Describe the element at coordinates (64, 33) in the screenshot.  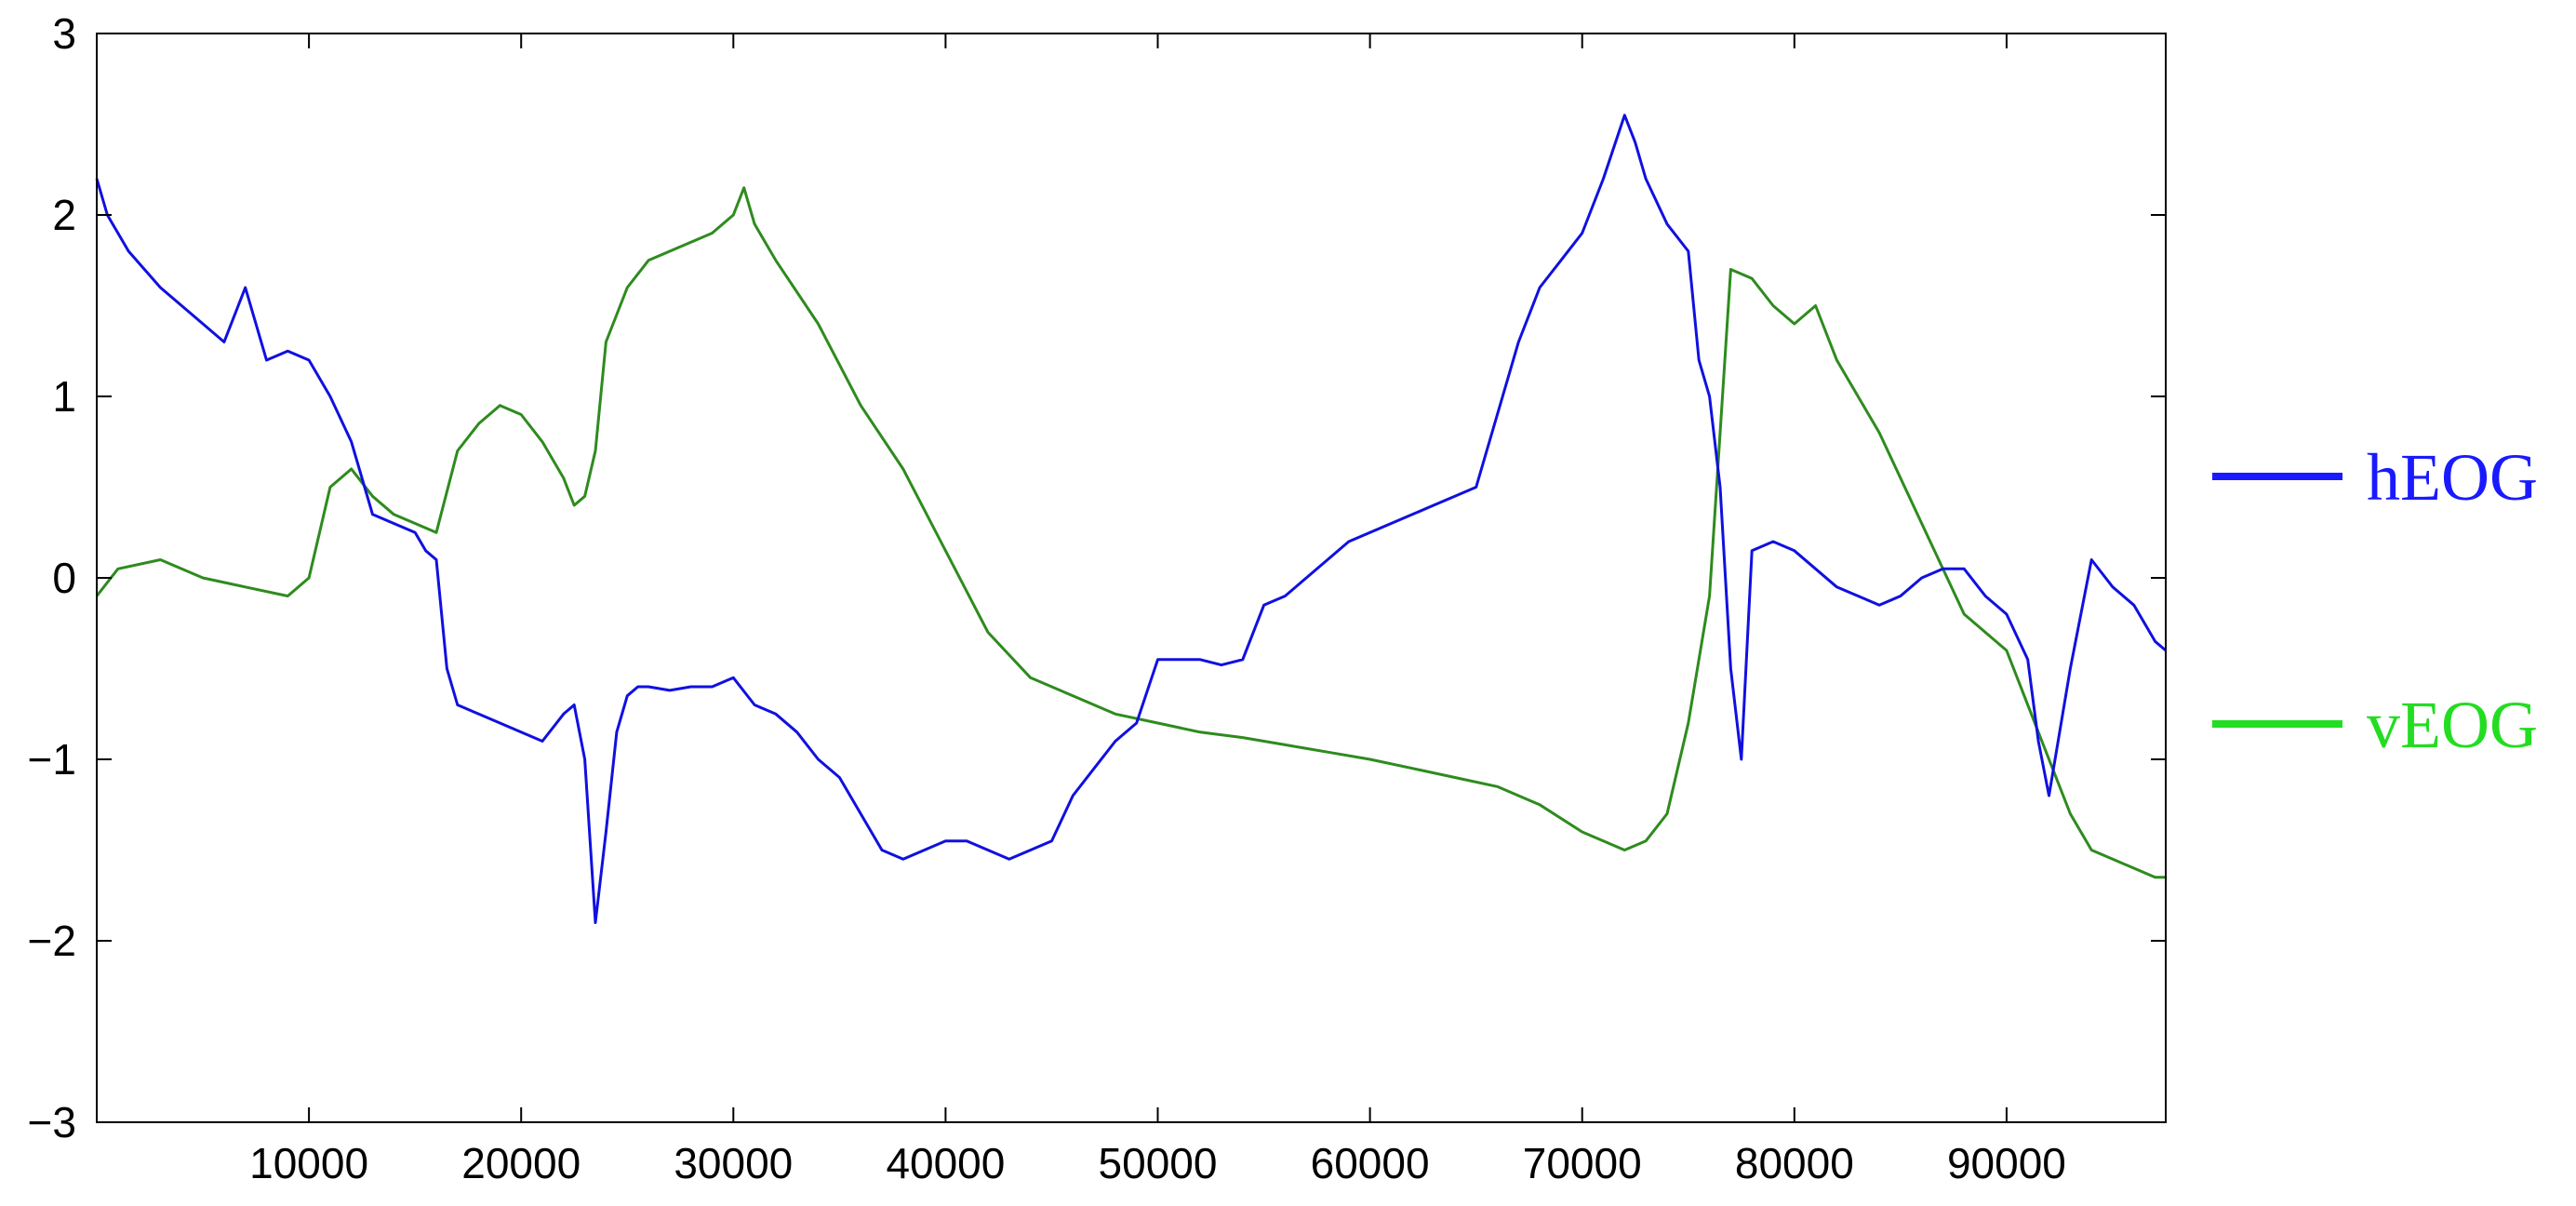
I see `y-tick-label: 3` at that location.